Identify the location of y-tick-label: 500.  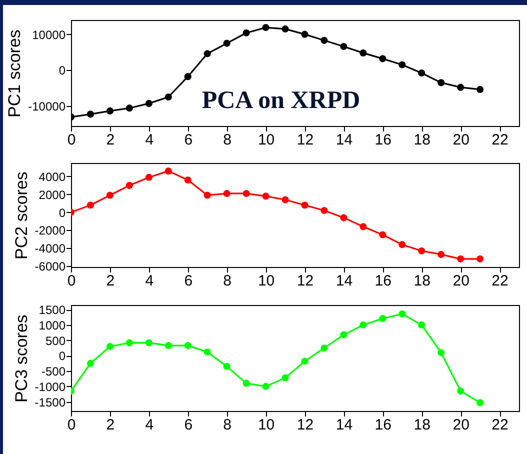
(55, 341).